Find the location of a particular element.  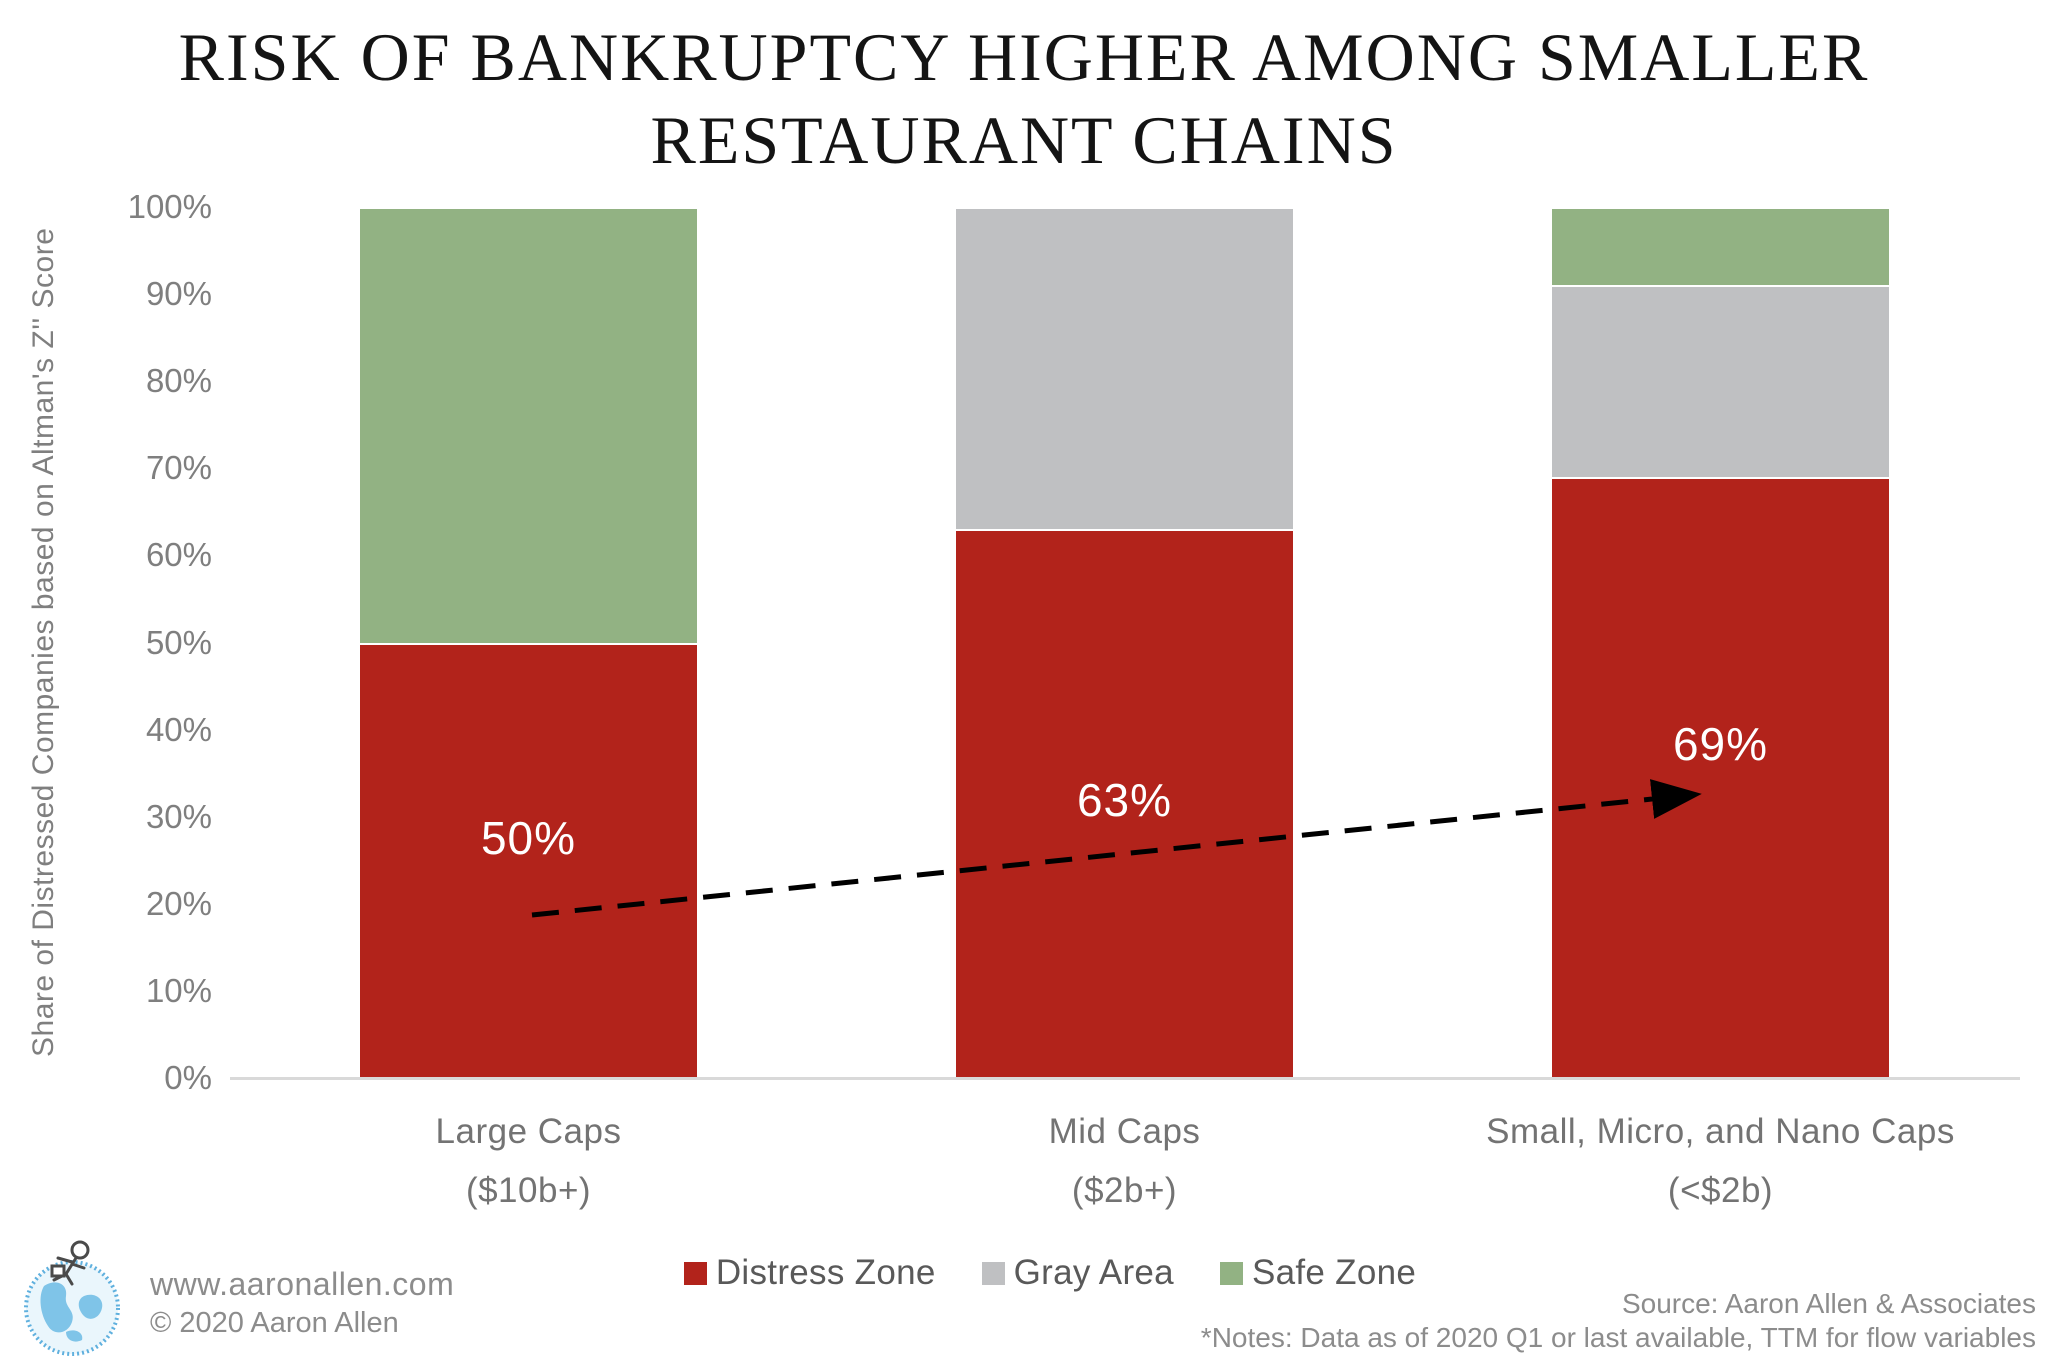

category-label: Large Caps ($10b+) is located at coordinates (528, 1161).